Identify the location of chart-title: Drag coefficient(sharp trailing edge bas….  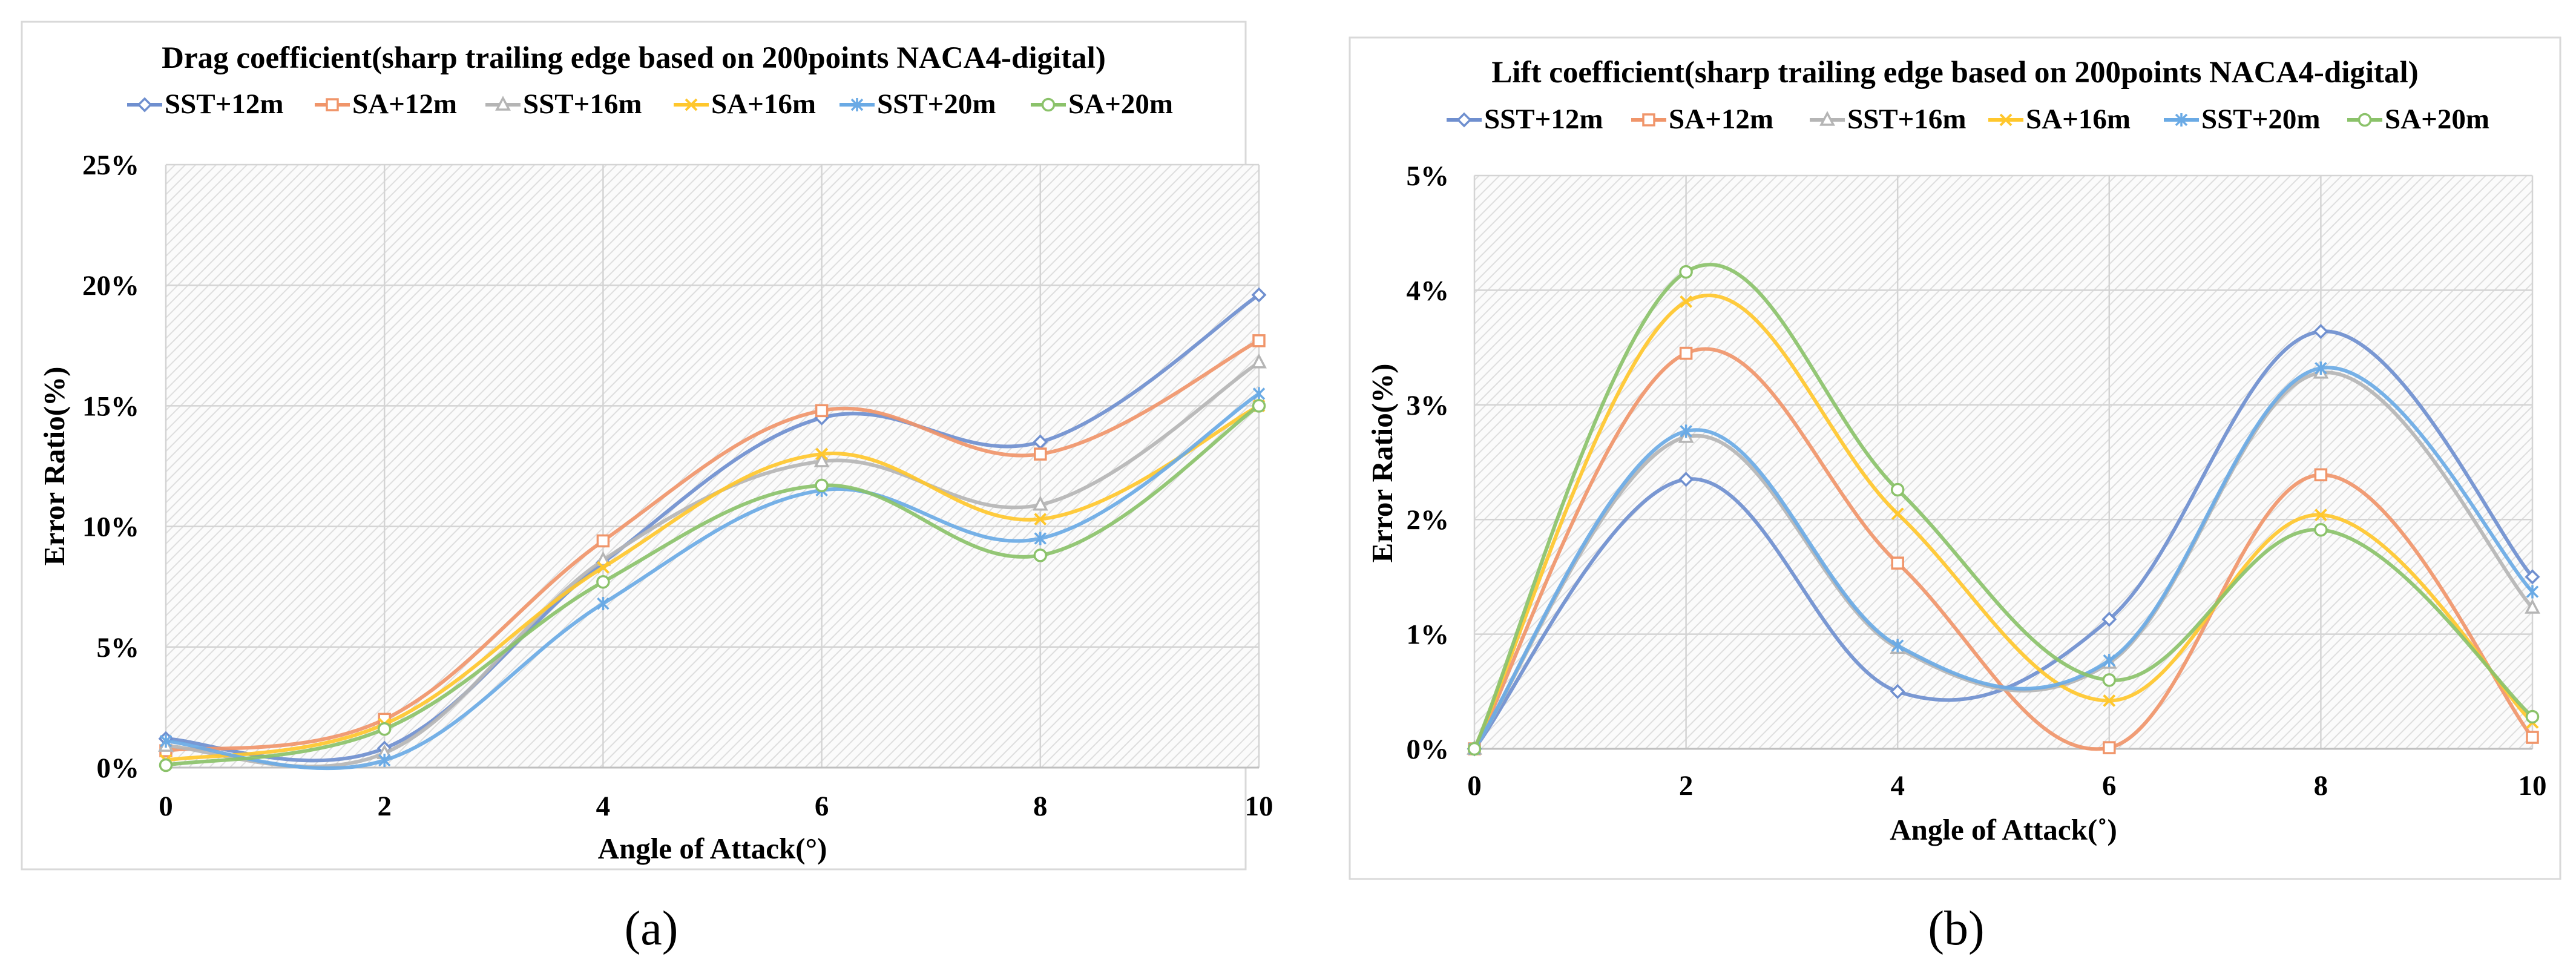
(634, 58).